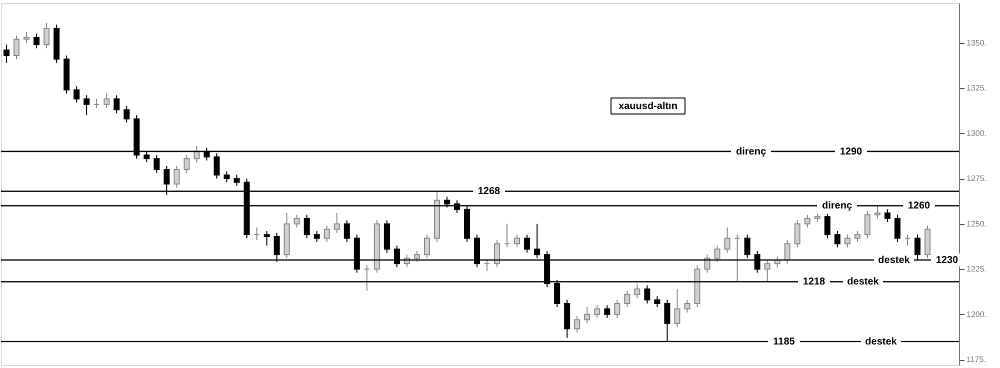 This screenshot has width=1000, height=368. Describe the element at coordinates (976, 314) in the screenshot. I see `y-tick-label: 1200.` at that location.